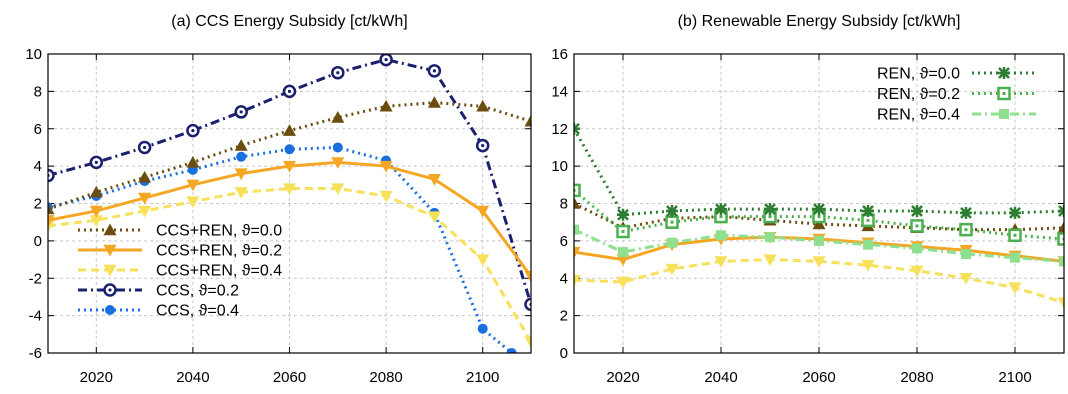  I want to click on y-tick-label-a: -6, so click(35, 353).